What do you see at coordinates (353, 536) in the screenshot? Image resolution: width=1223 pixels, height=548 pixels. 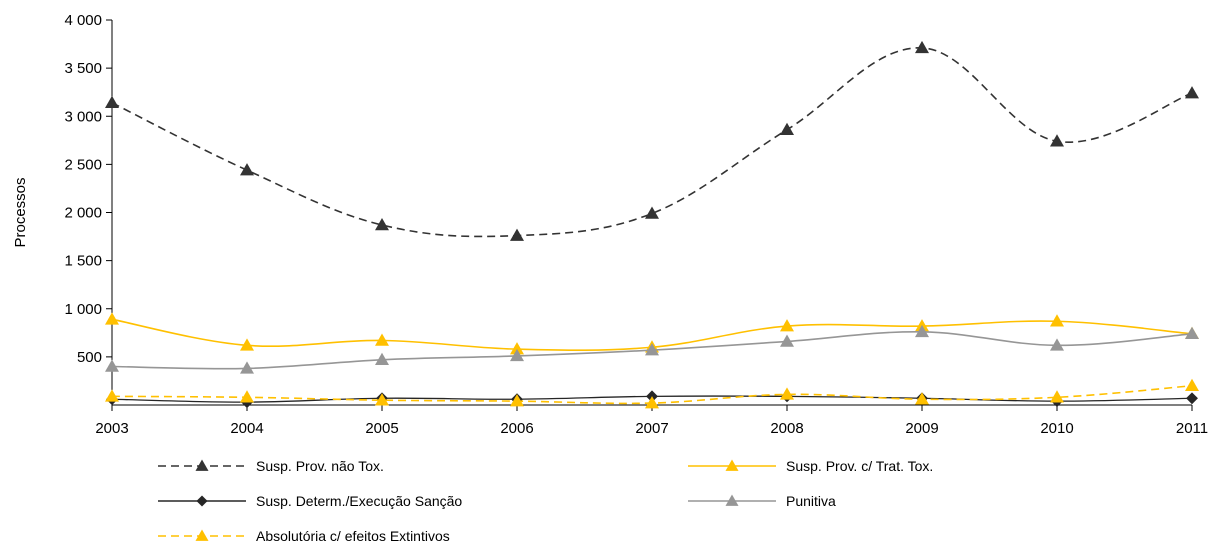 I see `legend-label: Absolutória c/ efeitos Extintivos` at bounding box center [353, 536].